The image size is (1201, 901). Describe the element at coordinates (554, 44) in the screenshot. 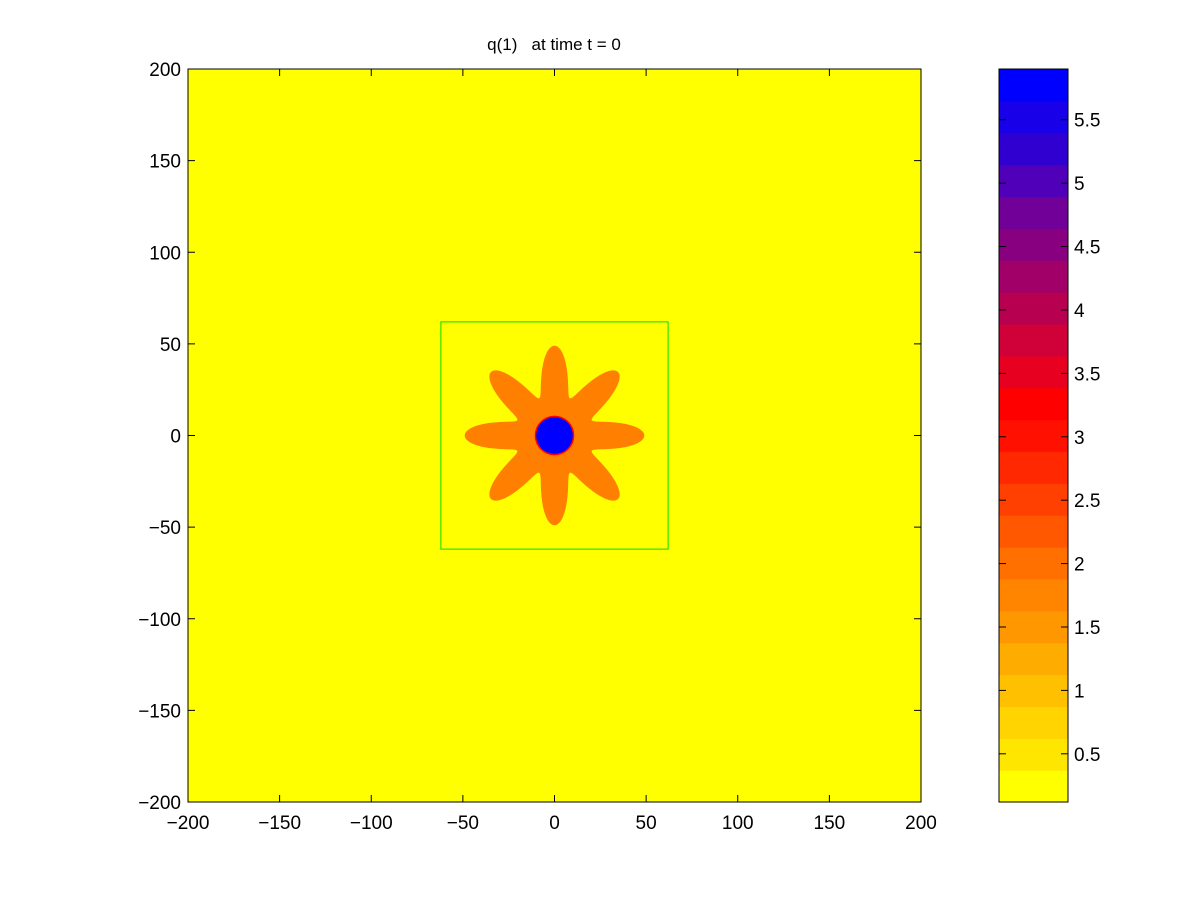

I see `chart-title: q(1) at time t = 0` at that location.